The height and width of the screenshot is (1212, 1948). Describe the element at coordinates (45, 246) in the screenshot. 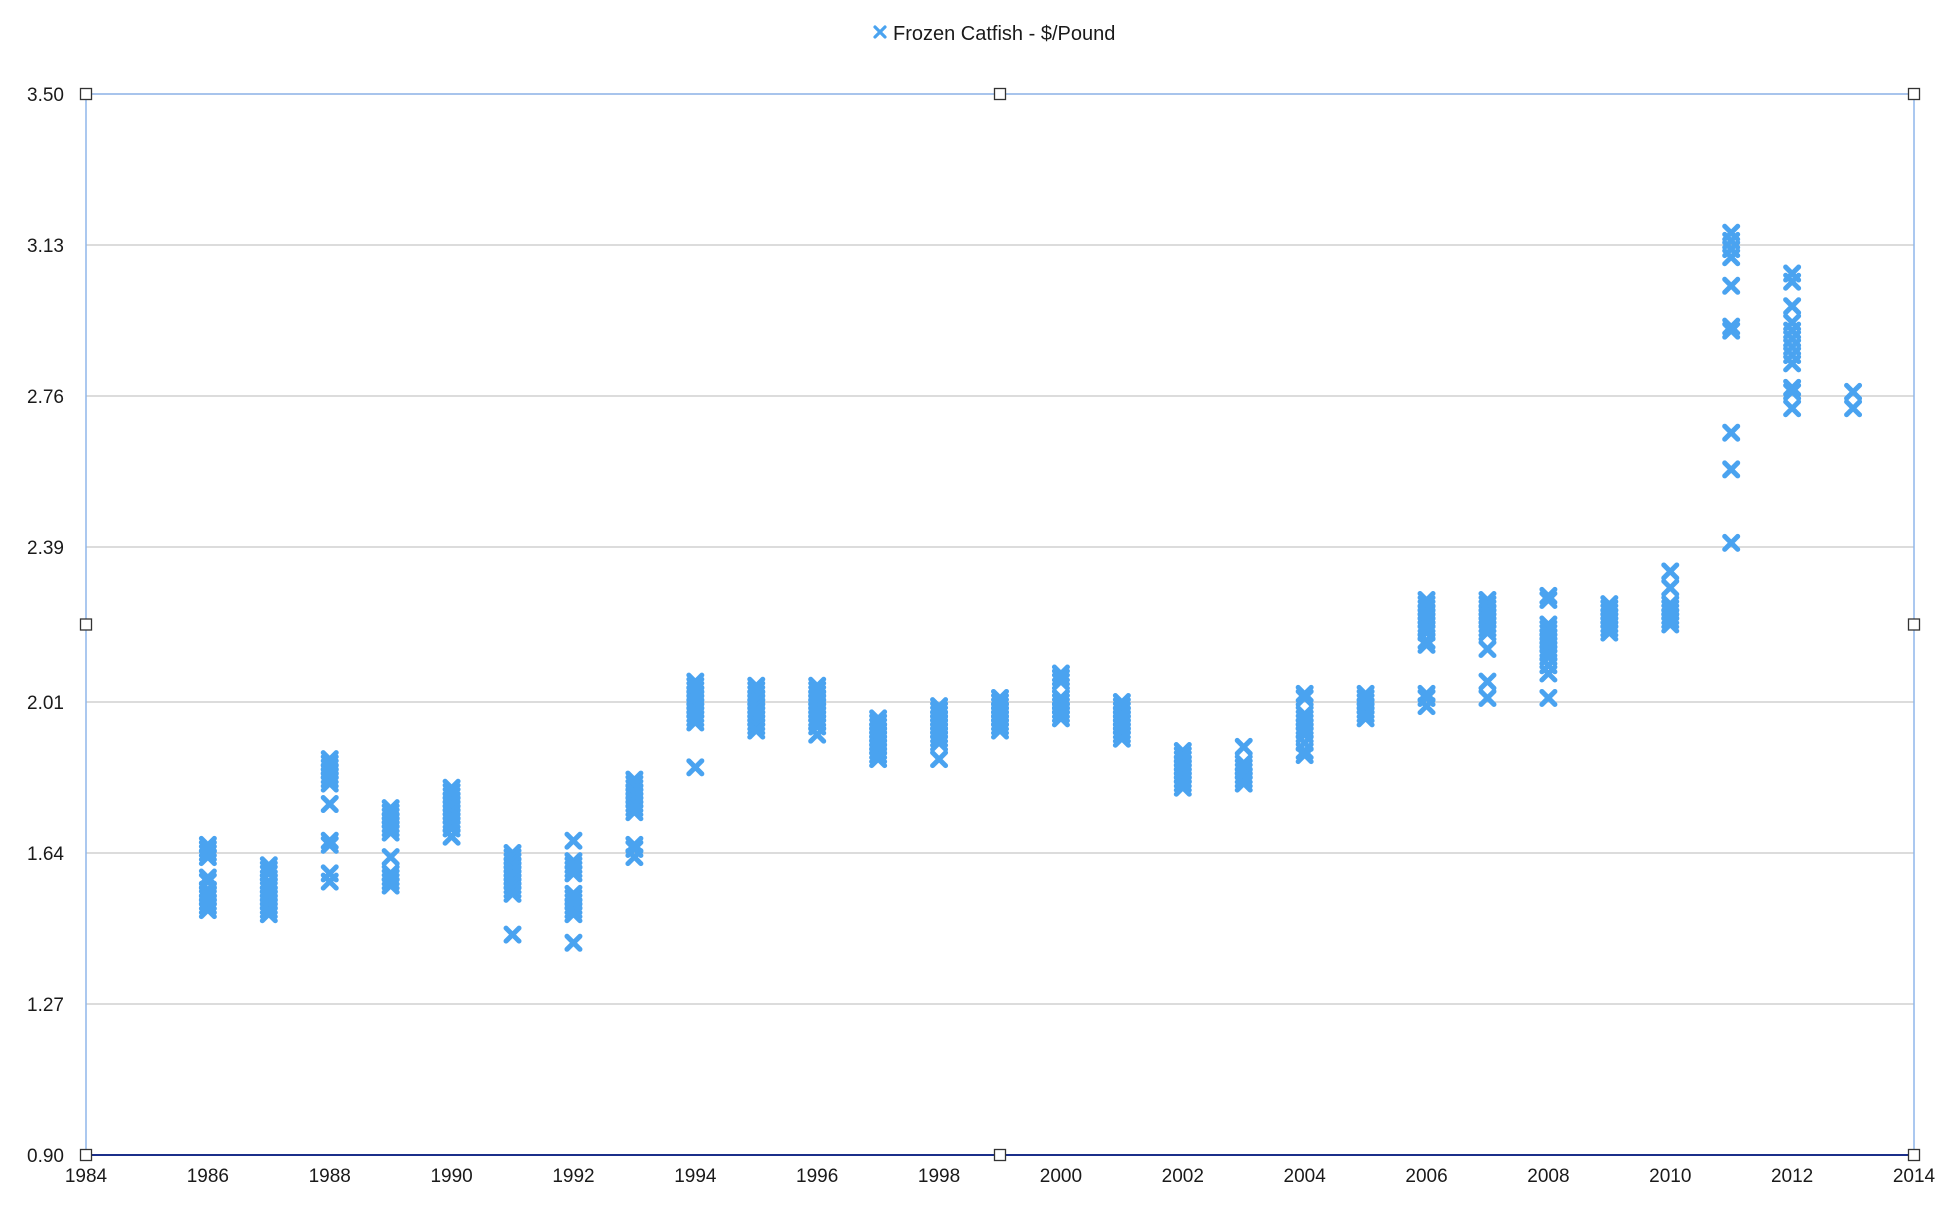

I see `y-tick-label: 3.13` at that location.